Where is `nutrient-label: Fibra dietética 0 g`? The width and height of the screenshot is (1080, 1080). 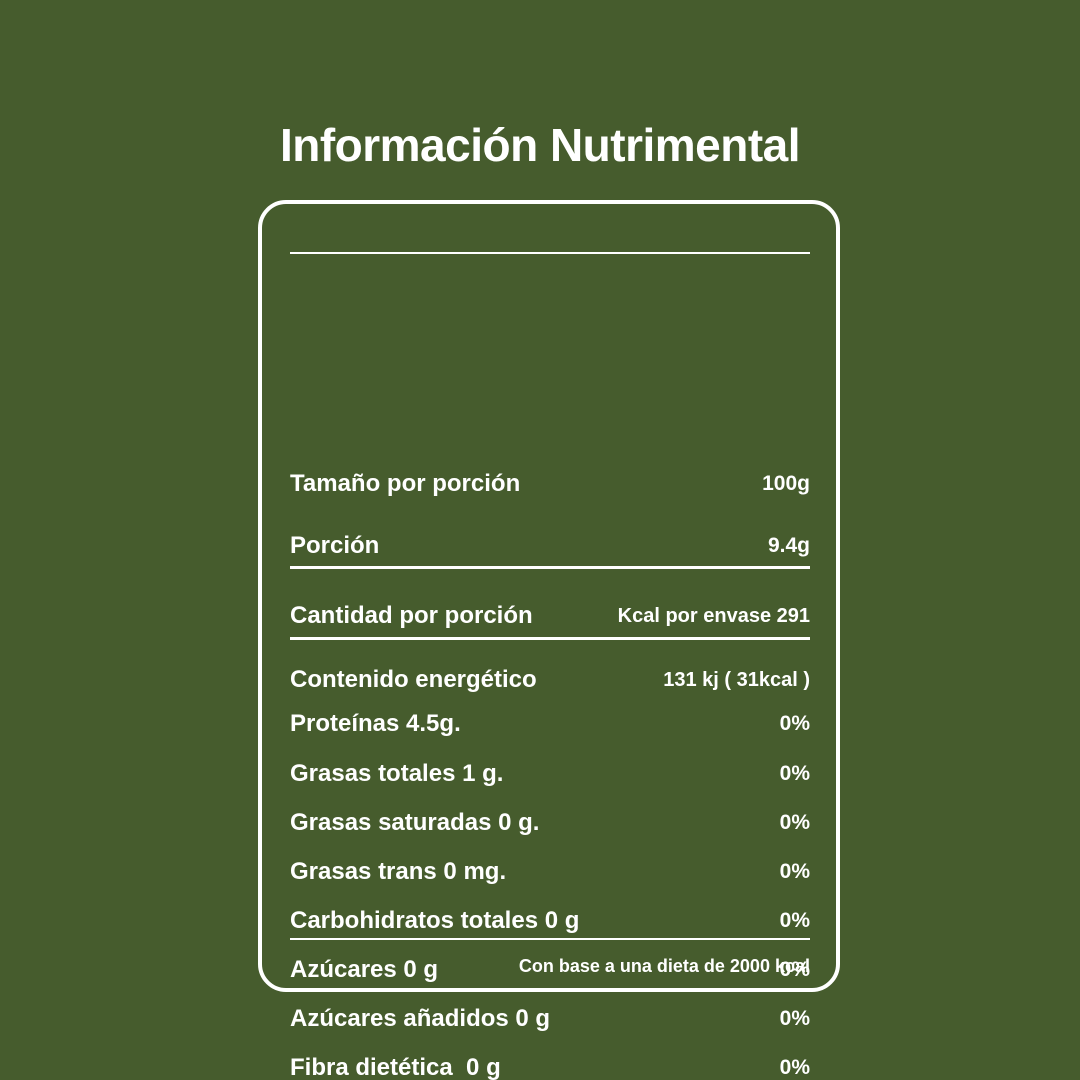 nutrient-label: Fibra dietética 0 g is located at coordinates (395, 1067).